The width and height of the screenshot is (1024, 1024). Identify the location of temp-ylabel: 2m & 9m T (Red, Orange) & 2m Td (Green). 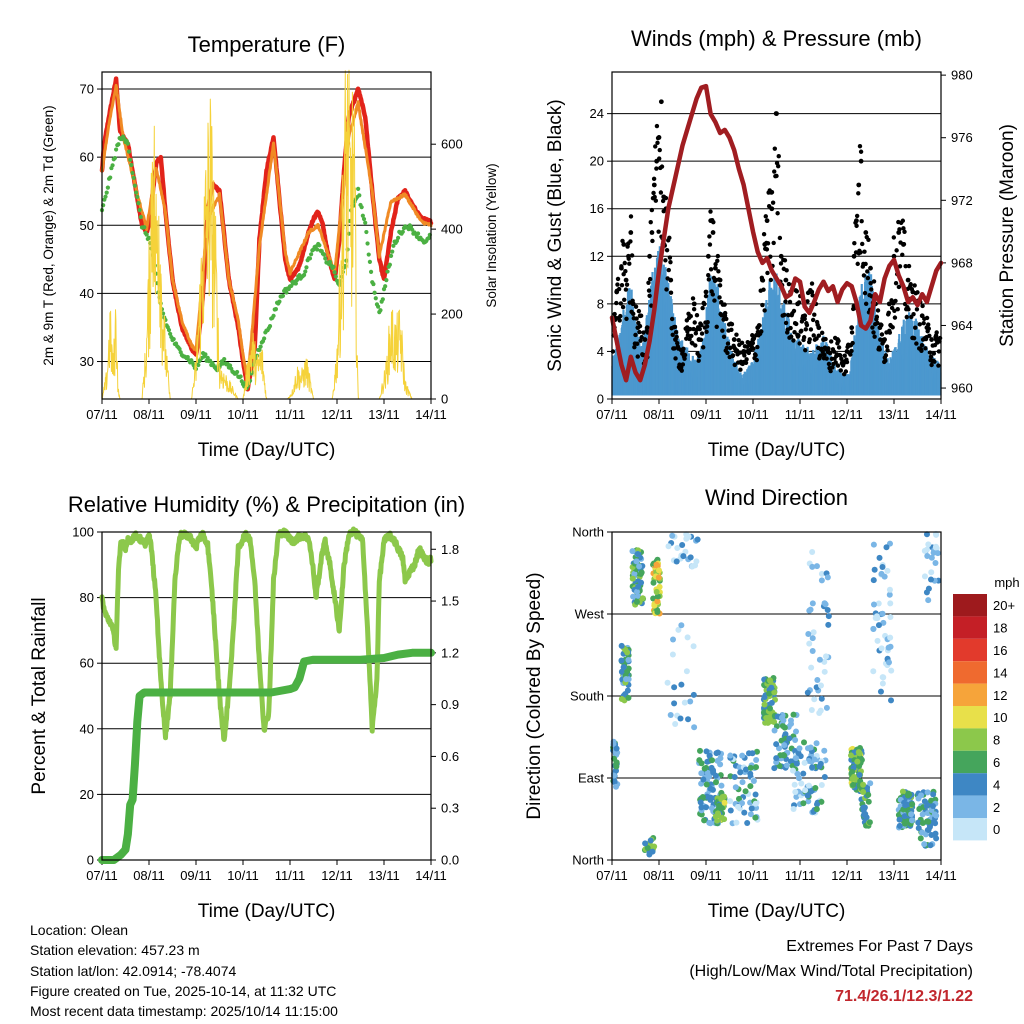
(48, 235).